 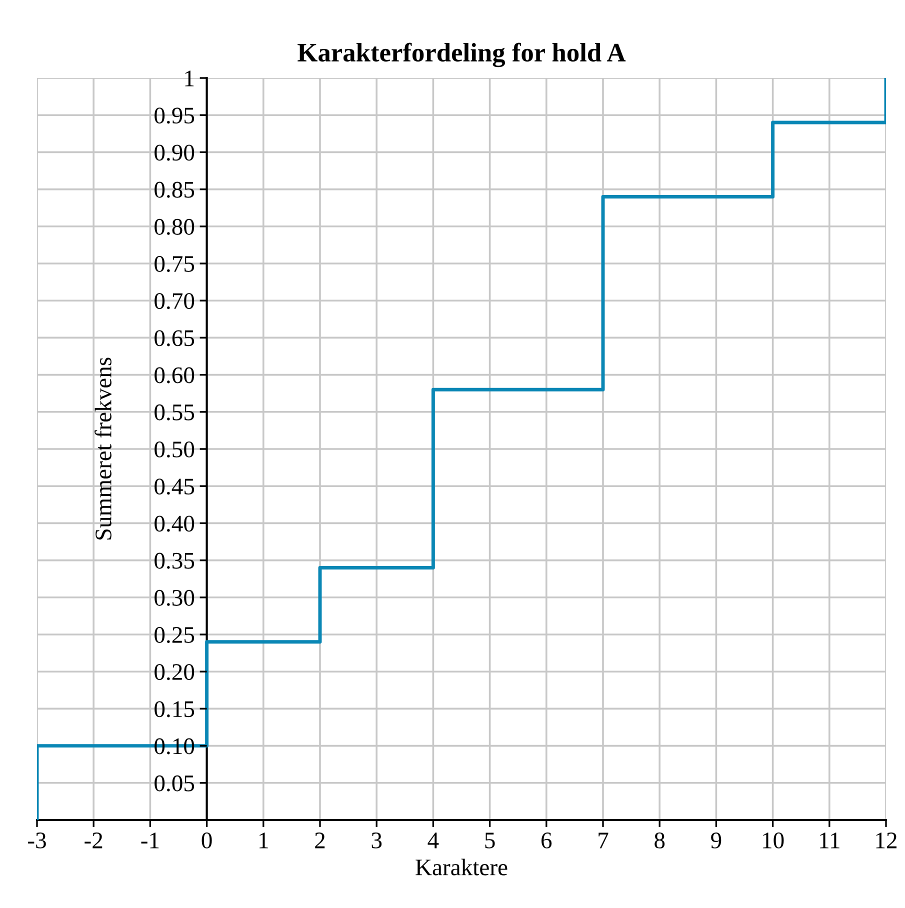 I want to click on x-axis-title: Karaktere, so click(x=462, y=867).